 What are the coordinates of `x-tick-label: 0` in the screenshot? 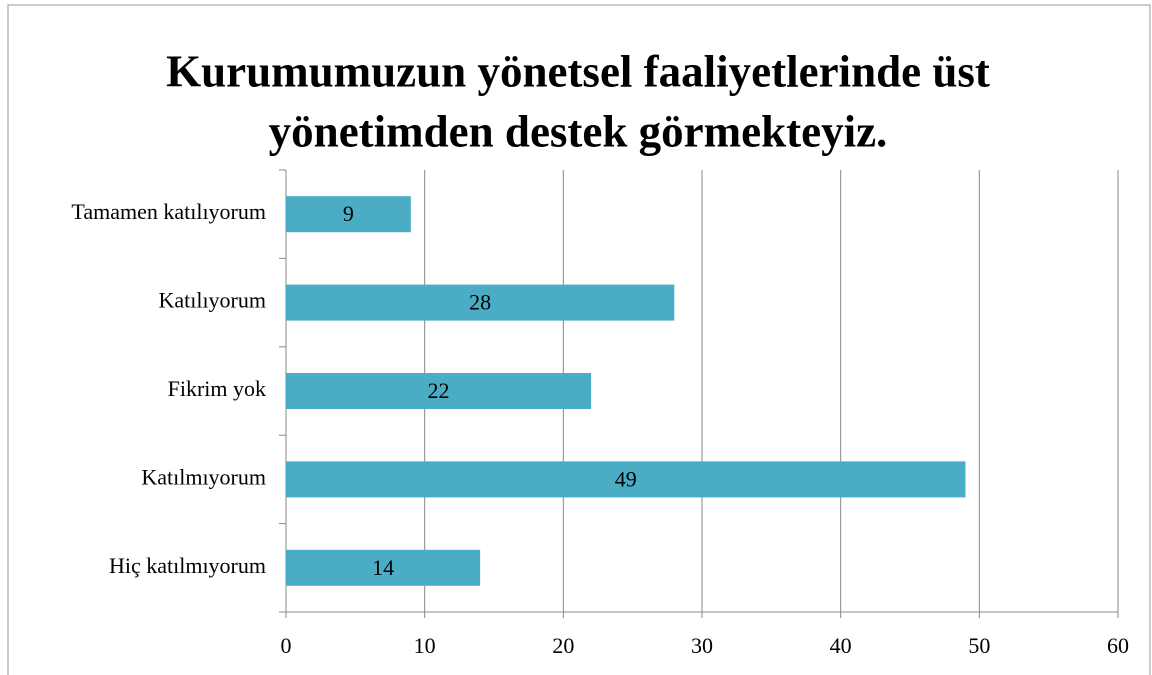 It's located at (286, 645).